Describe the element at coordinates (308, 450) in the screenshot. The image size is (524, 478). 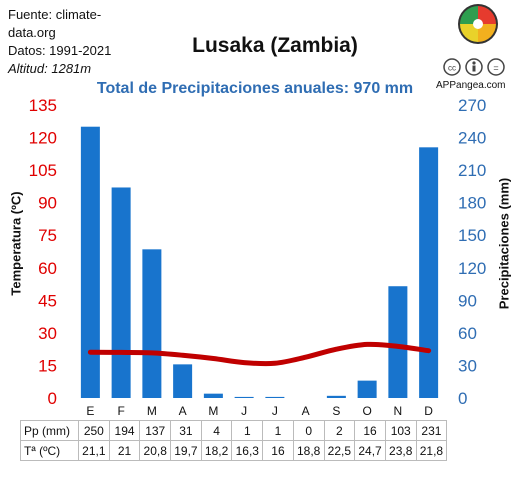
I see `temp-value-cell: 18,8` at that location.